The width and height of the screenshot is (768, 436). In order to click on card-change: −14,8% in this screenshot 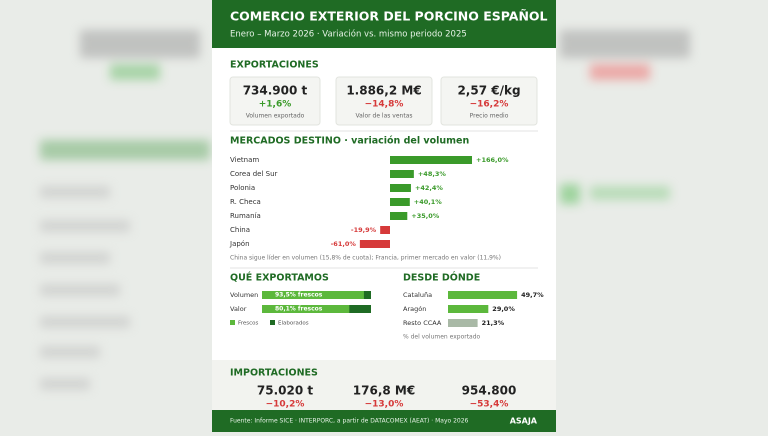, I will do `click(384, 105)`.